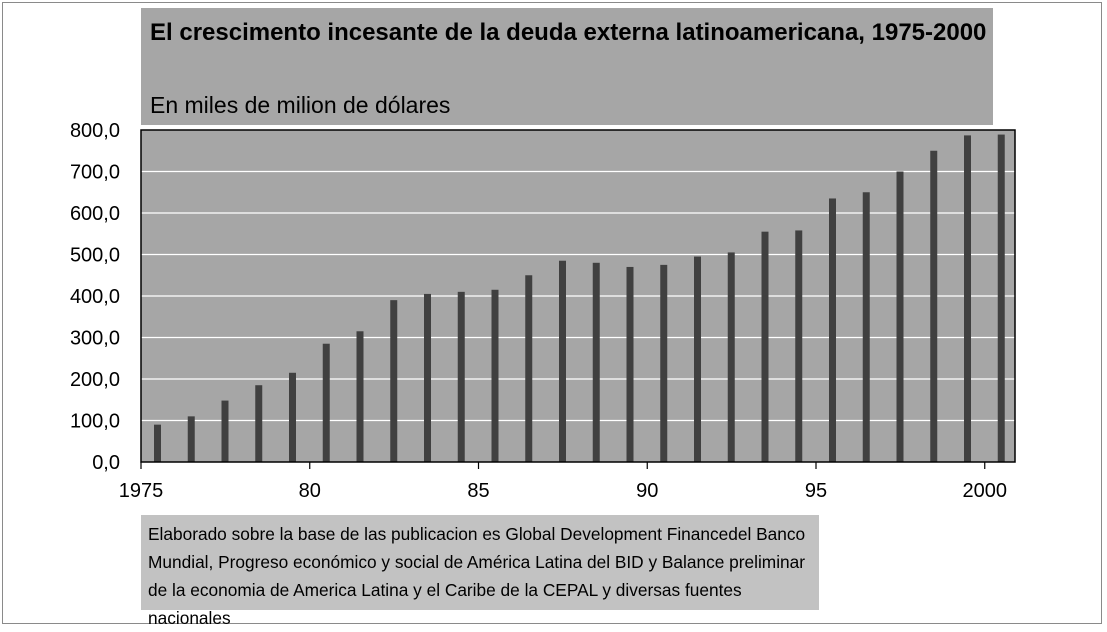 The height and width of the screenshot is (632, 1107). I want to click on bar-1977, so click(225, 431).